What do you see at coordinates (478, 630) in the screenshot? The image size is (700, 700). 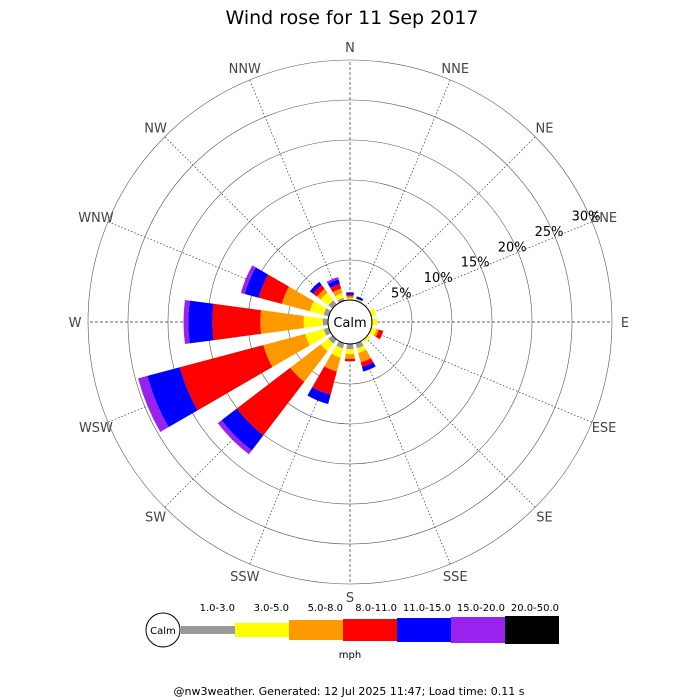 I see `legend-swatch-15.0-20.0` at bounding box center [478, 630].